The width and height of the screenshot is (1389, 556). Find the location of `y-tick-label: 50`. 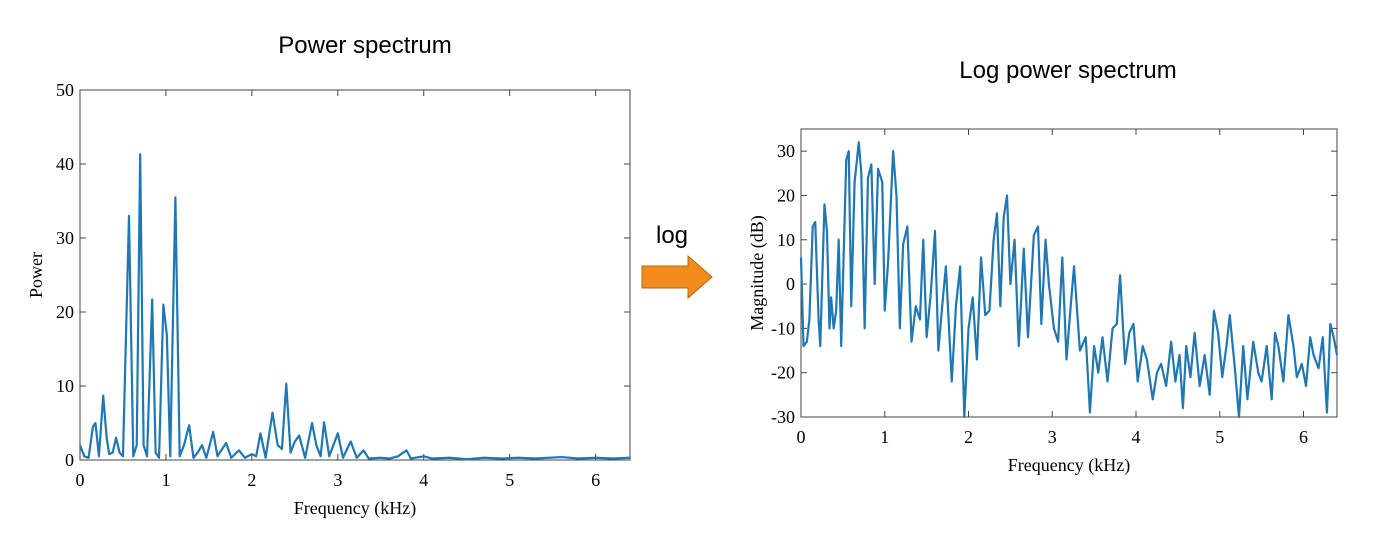

y-tick-label: 50 is located at coordinates (65, 90).